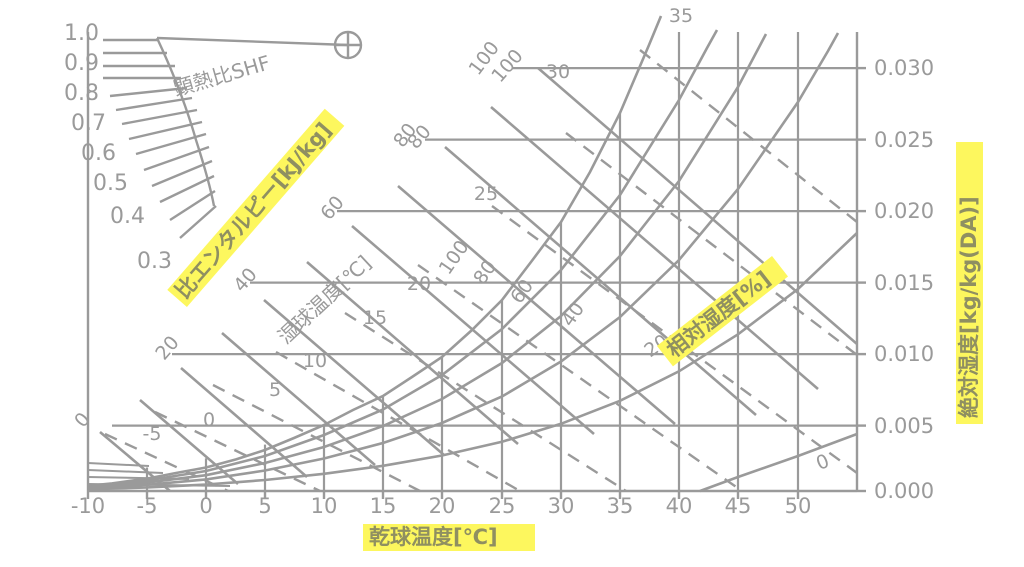 This screenshot has width=1024, height=567. What do you see at coordinates (315, 361) in the screenshot?
I see `wetbulb-label: 10` at bounding box center [315, 361].